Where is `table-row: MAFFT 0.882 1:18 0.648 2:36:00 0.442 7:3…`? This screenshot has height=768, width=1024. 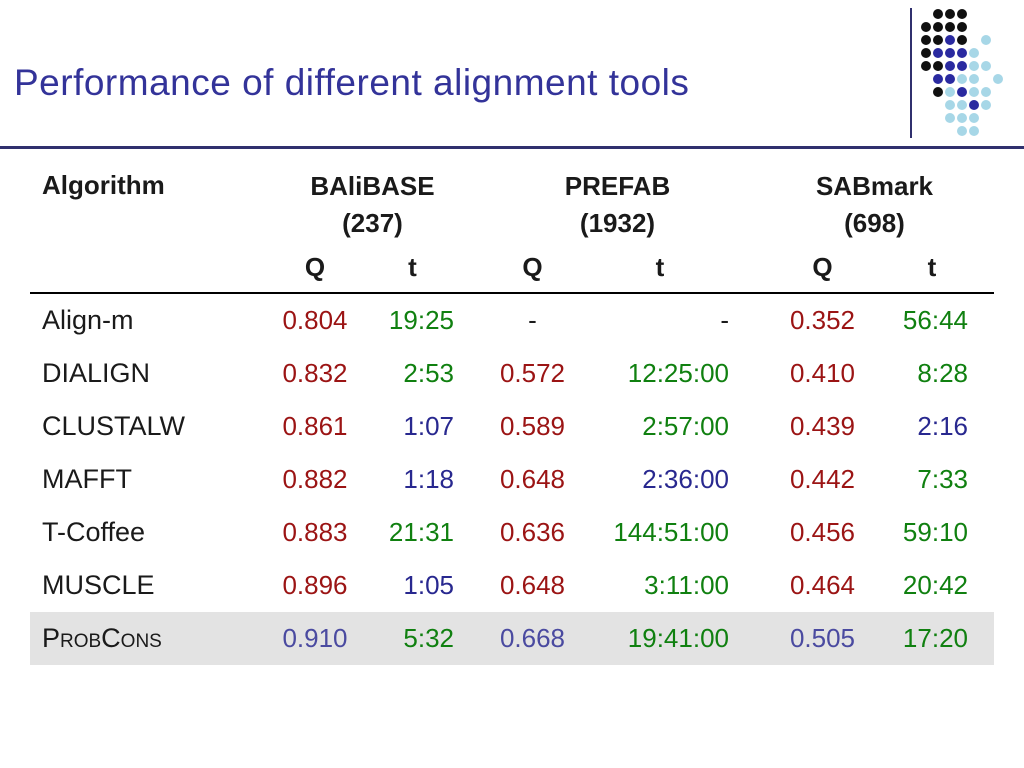 table-row: MAFFT 0.882 1:18 0.648 2:36:00 0.442 7:3… is located at coordinates (512, 479).